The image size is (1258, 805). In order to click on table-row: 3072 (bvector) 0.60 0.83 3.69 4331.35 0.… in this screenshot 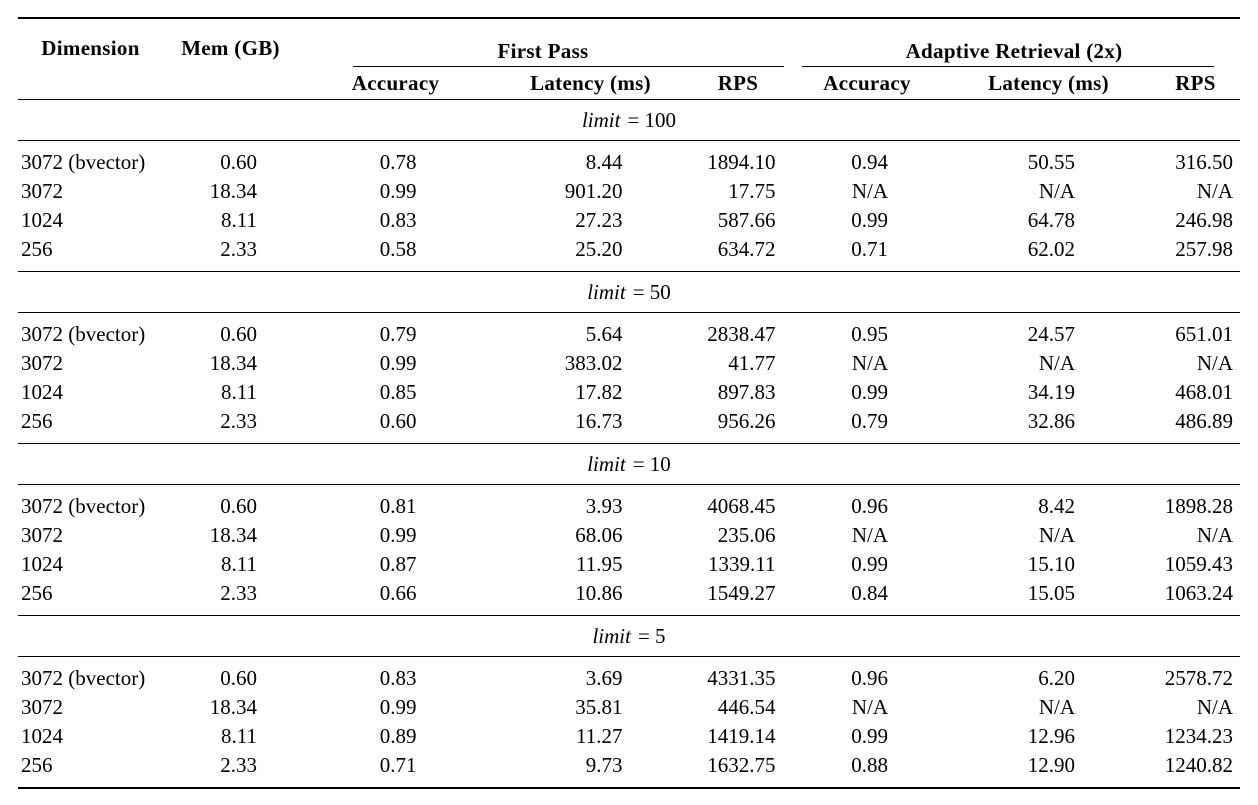, I will do `click(629, 675)`.